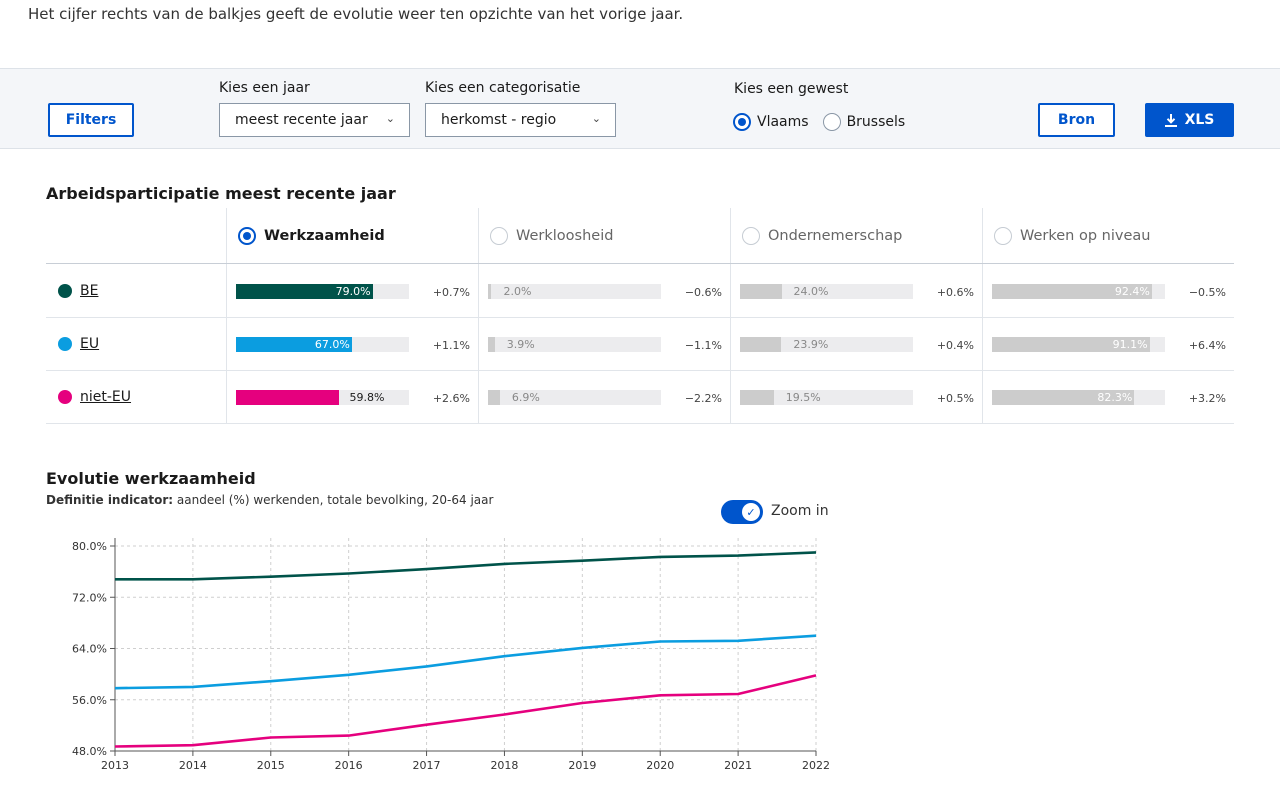  Describe the element at coordinates (1132, 291) in the screenshot. I see `bar-value: 92.4%` at that location.